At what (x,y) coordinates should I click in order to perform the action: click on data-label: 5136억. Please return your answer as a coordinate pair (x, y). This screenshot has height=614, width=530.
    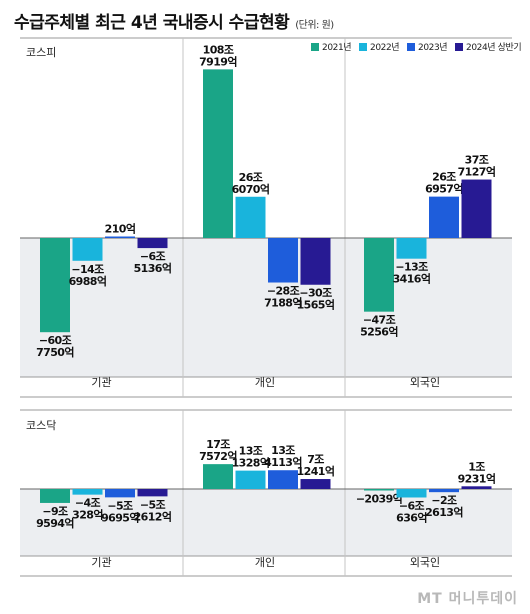
    Looking at the image, I should click on (153, 268).